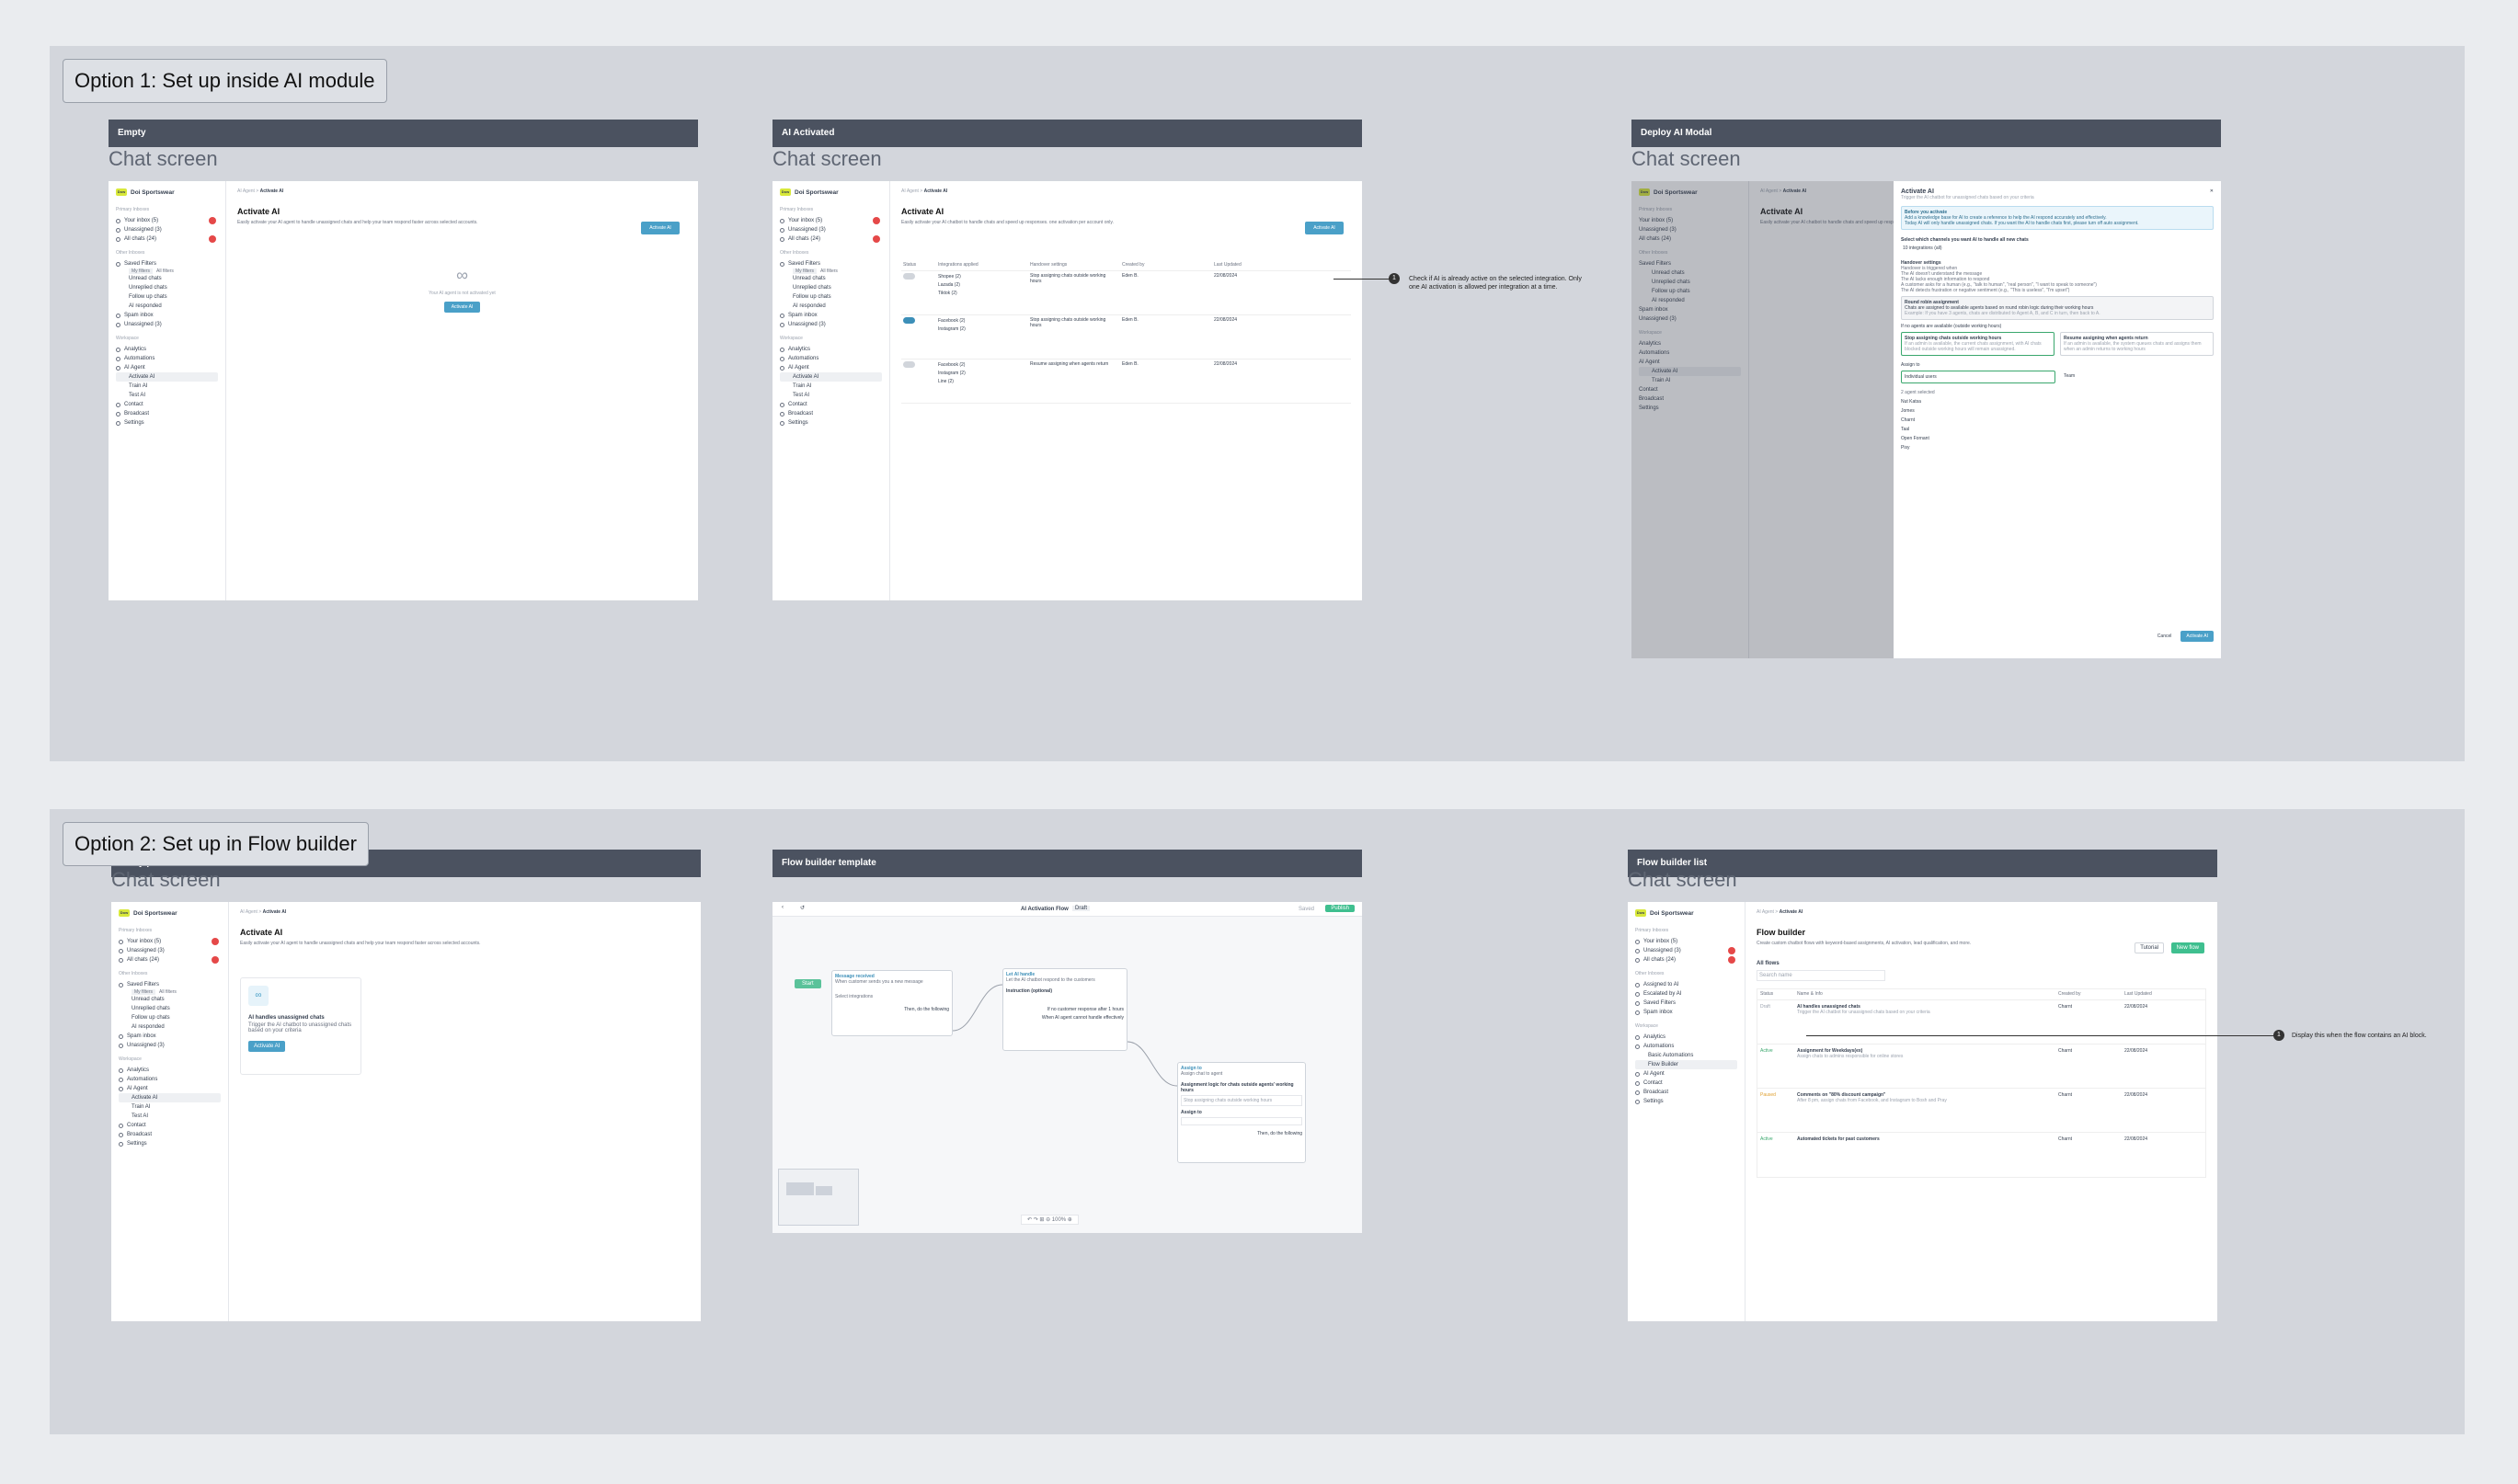 The height and width of the screenshot is (1484, 2518). I want to click on agent-item: Open Fornant, so click(1915, 438).